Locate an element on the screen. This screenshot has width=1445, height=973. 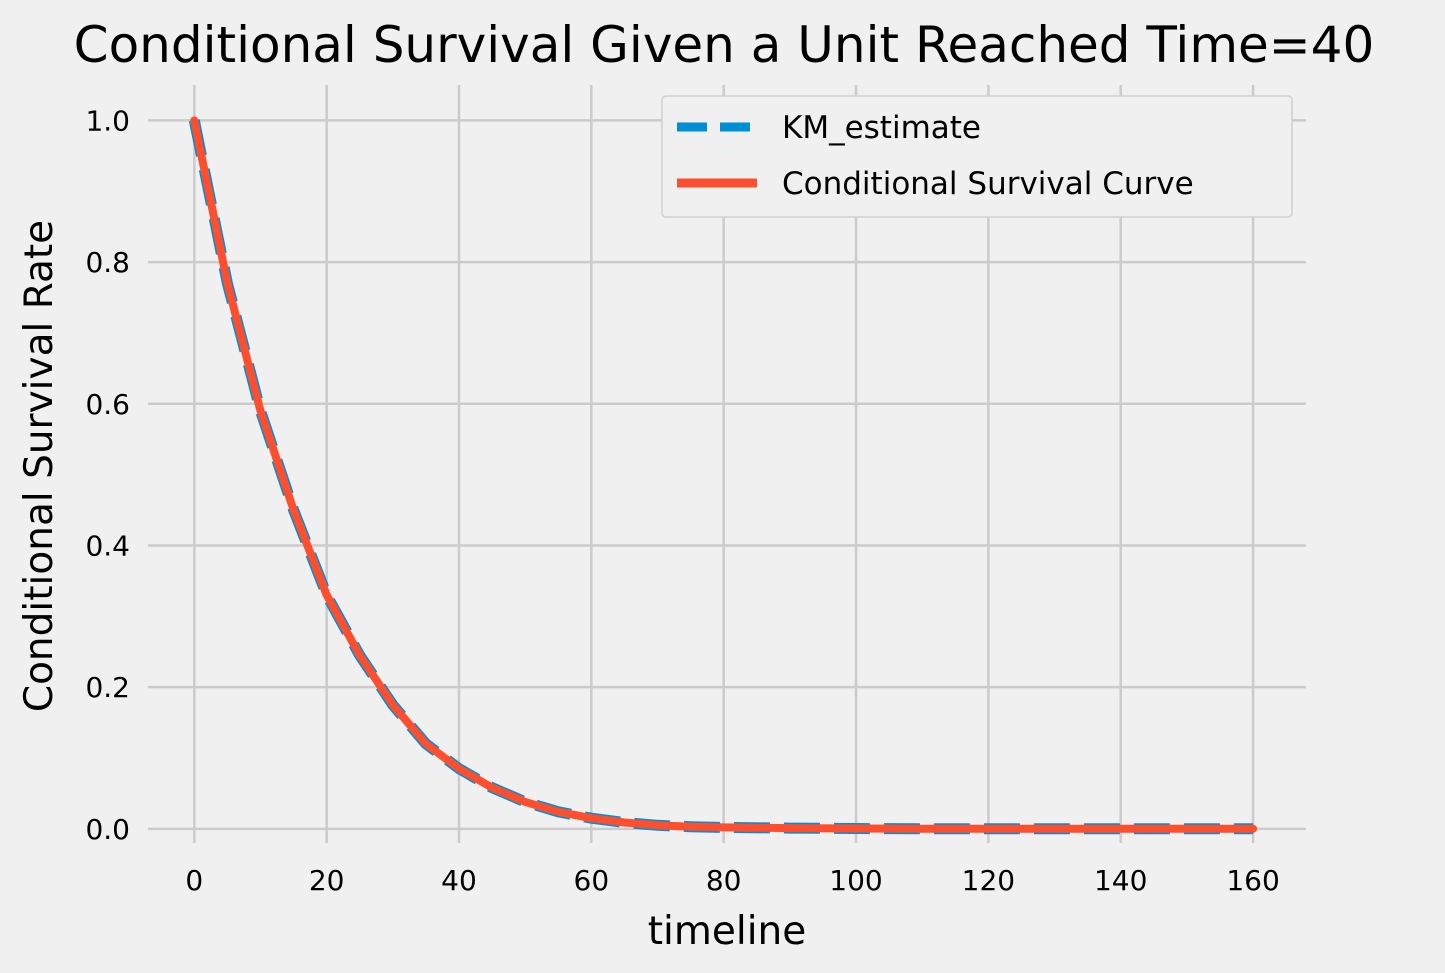
legend: KM_estimate Conditional Survival Curve is located at coordinates (977, 156).